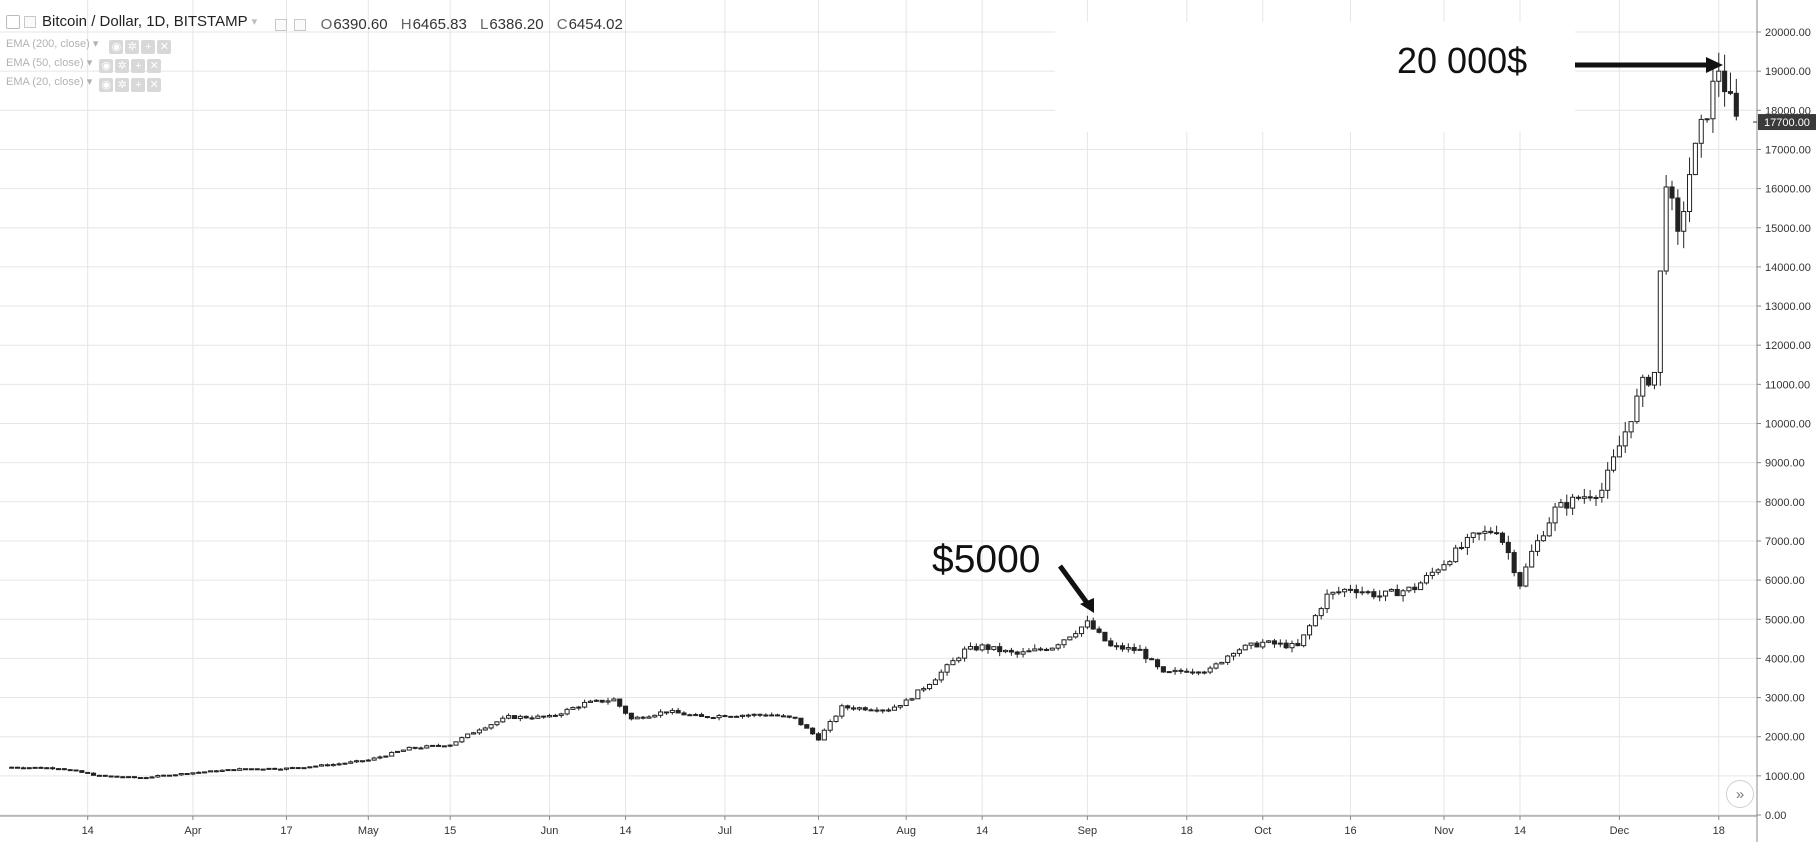  Describe the element at coordinates (1785, 581) in the screenshot. I see `price-tick-label: 6000.00` at that location.